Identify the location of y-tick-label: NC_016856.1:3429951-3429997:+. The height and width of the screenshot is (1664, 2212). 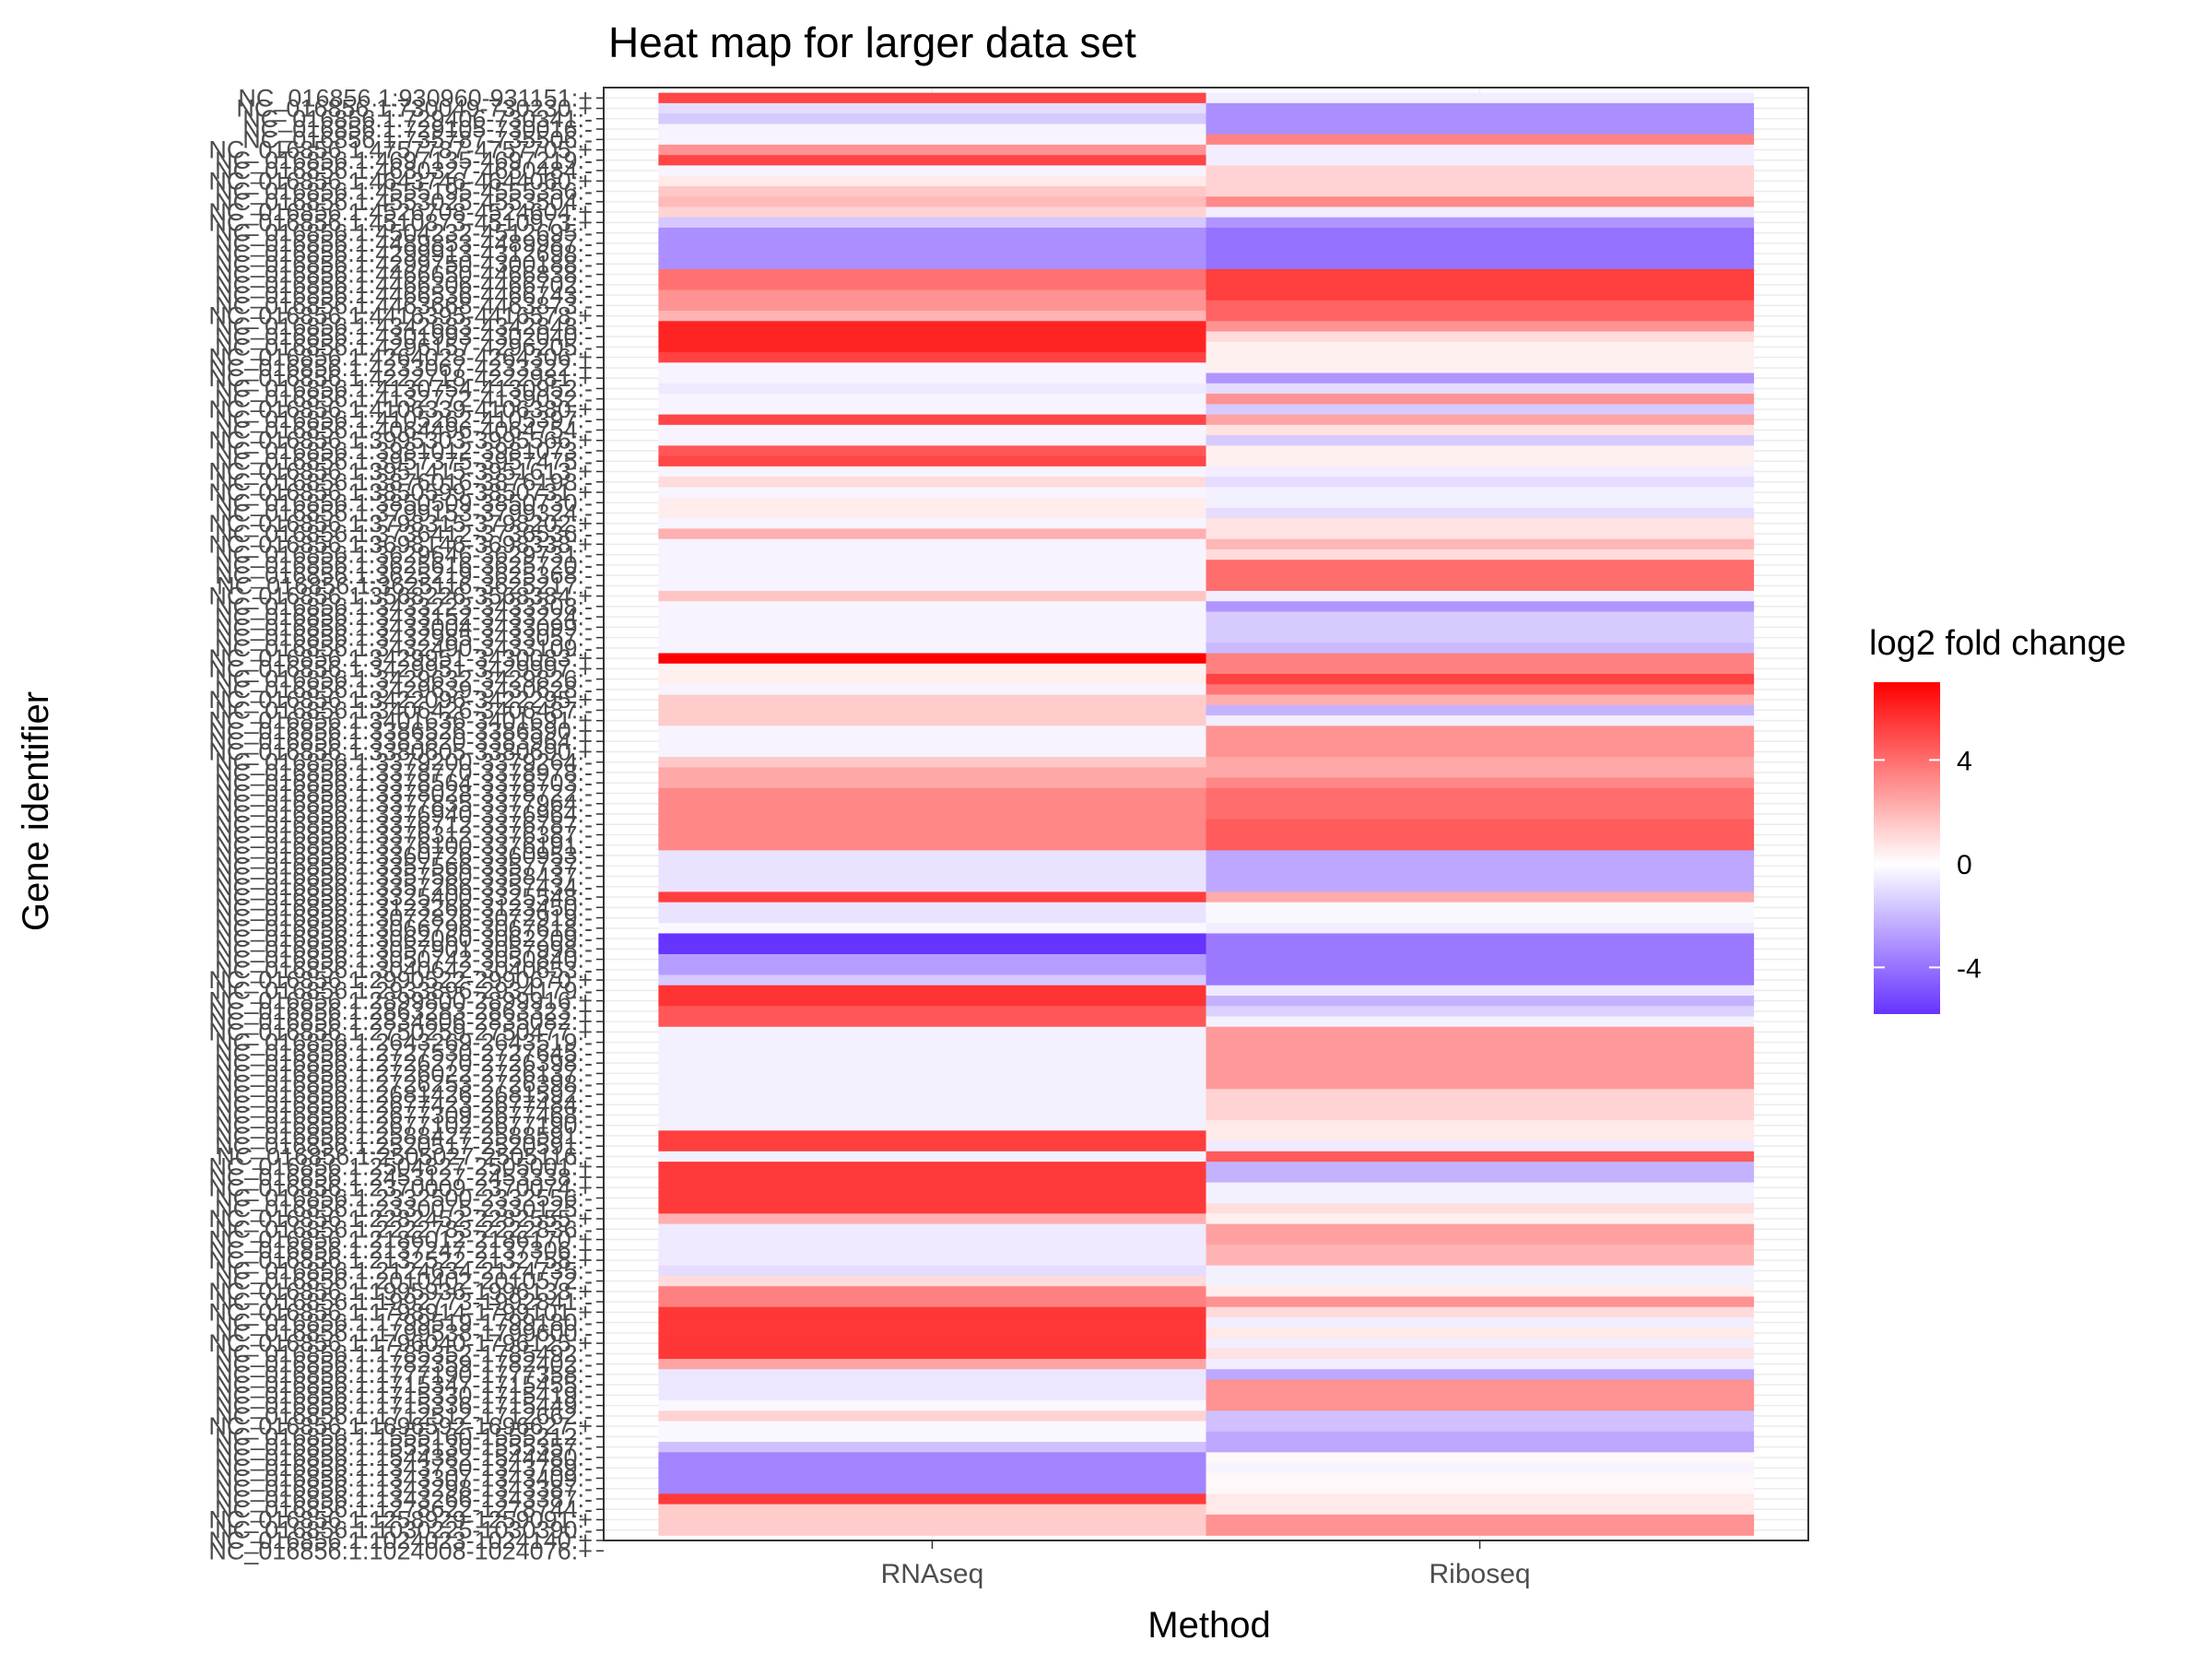
(400, 668).